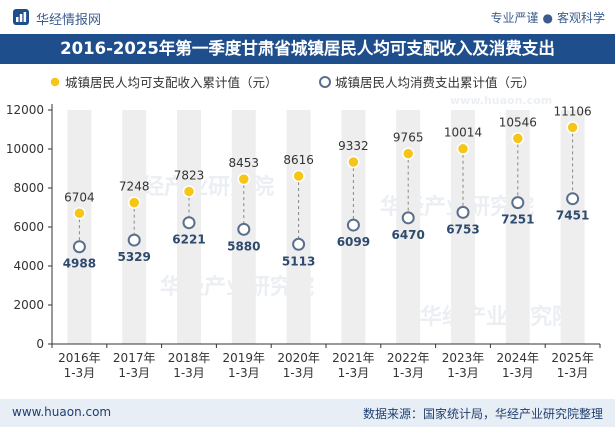 This screenshot has height=427, width=615. I want to click on footer-url: www.huaon.com, so click(62, 412).